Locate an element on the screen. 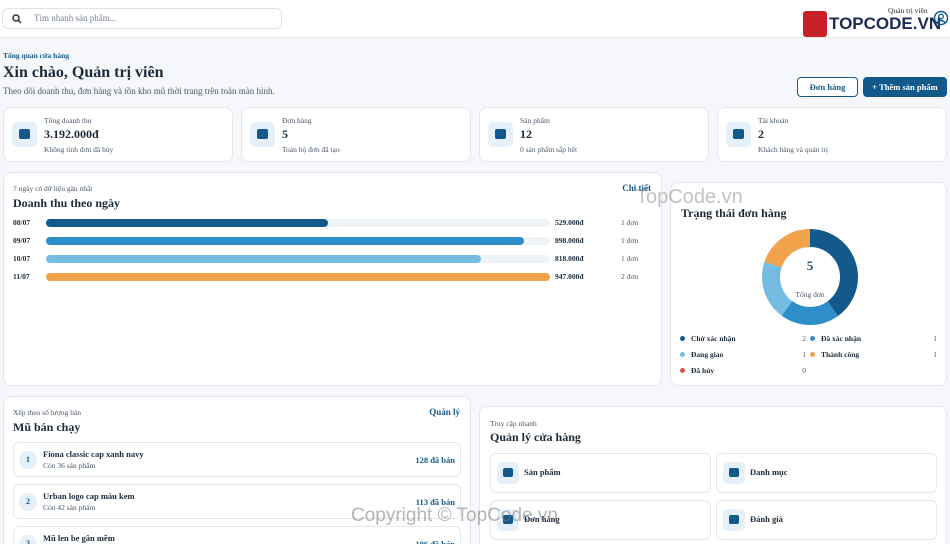 The width and height of the screenshot is (950, 544). logo-icon is located at coordinates (815, 24).